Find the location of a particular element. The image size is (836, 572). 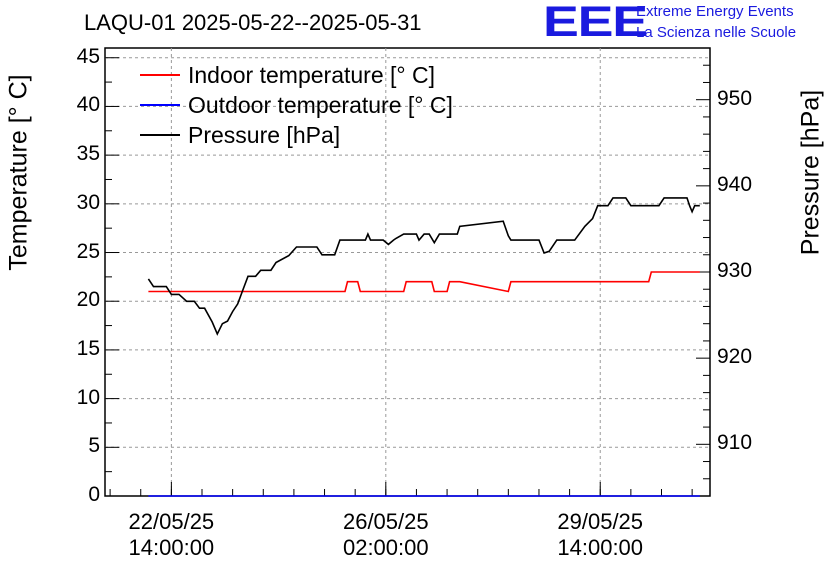

legend-label-pressure: Pressure [hPa] is located at coordinates (264, 134).